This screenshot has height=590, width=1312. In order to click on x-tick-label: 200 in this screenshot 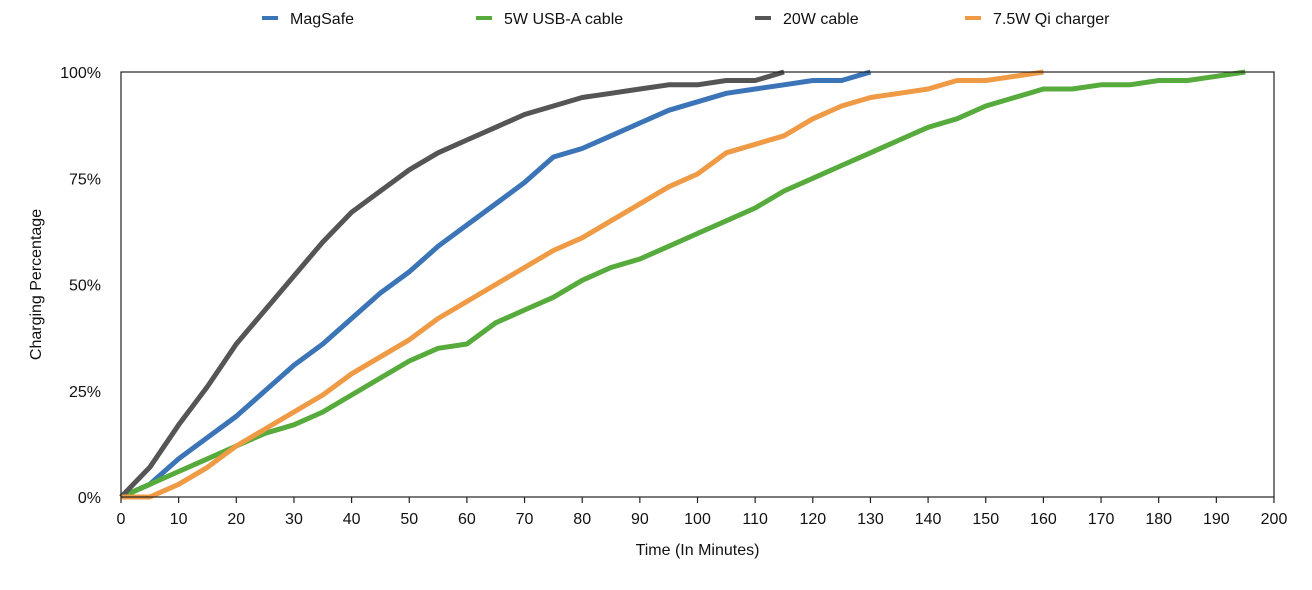, I will do `click(1274, 519)`.